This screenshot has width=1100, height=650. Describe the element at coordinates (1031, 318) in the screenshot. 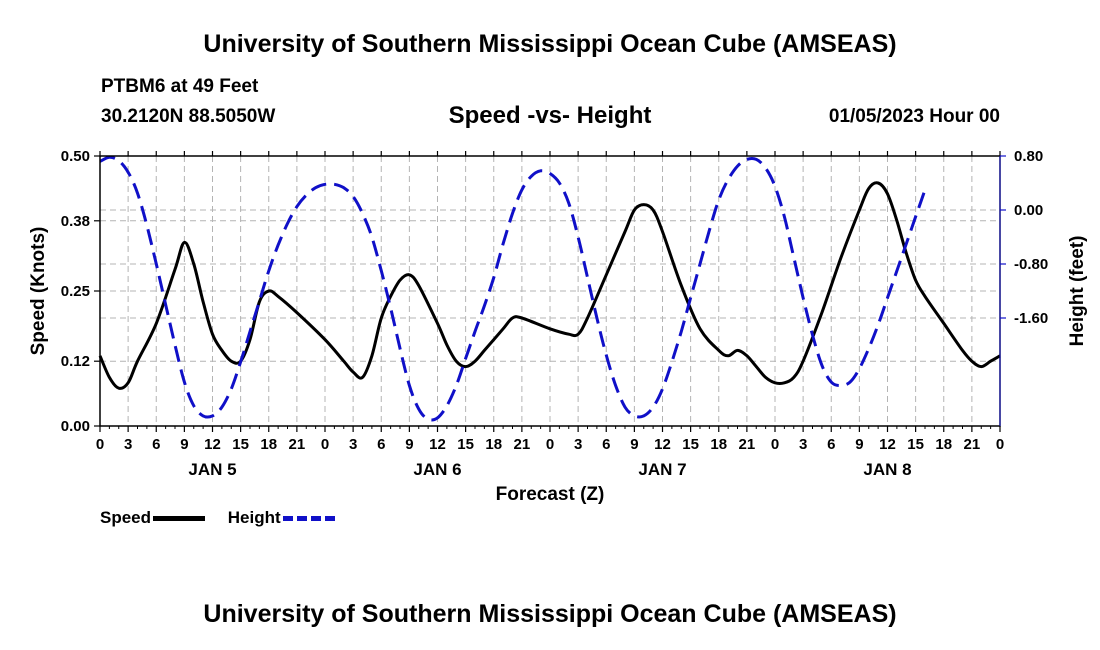

I see `y-right-tick-label: -1.60` at that location.